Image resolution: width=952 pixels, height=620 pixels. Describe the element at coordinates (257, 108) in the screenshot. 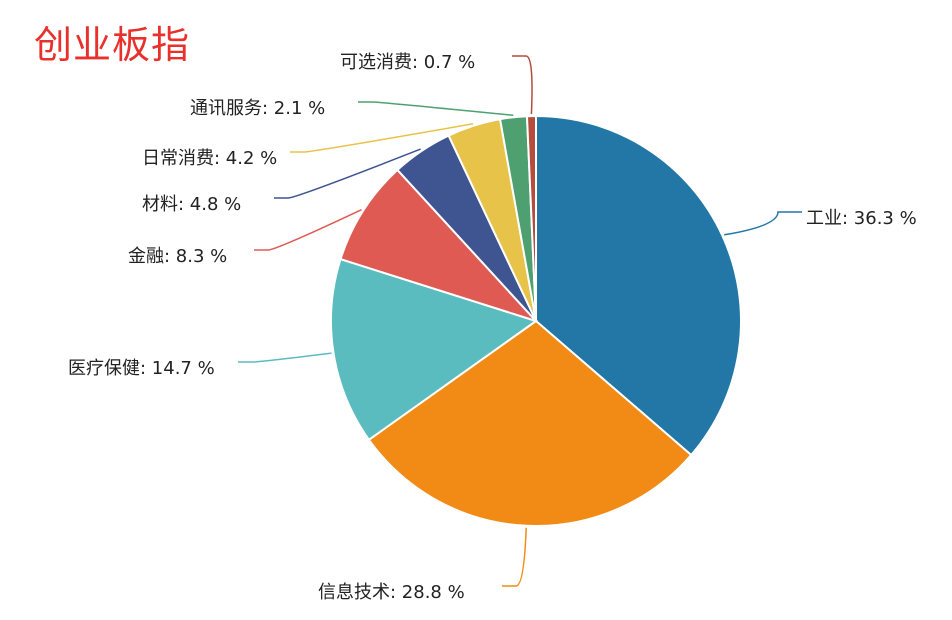

I see `slice-label-7: 通讯服务: 2.1 %` at that location.